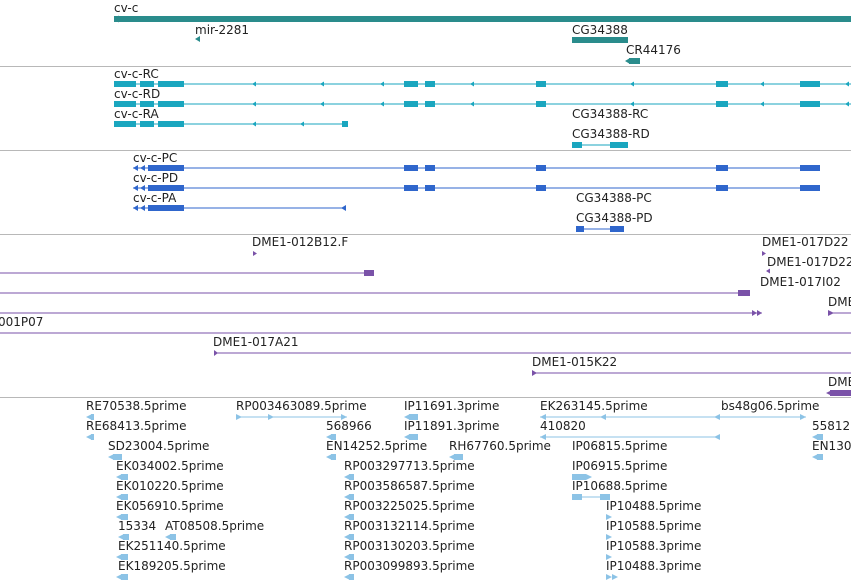 This screenshot has height=582, width=851. Describe the element at coordinates (654, 506) in the screenshot. I see `est-label-ip10488-5: IP10488.5prime` at that location.